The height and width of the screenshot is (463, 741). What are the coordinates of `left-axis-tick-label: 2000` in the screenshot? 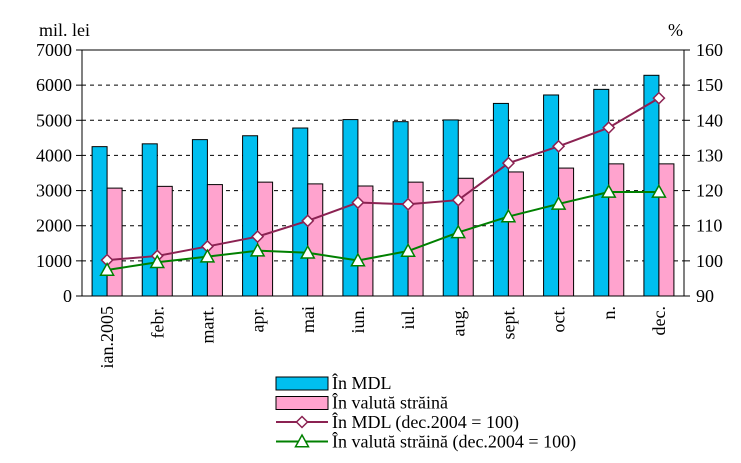 It's located at (54, 226).